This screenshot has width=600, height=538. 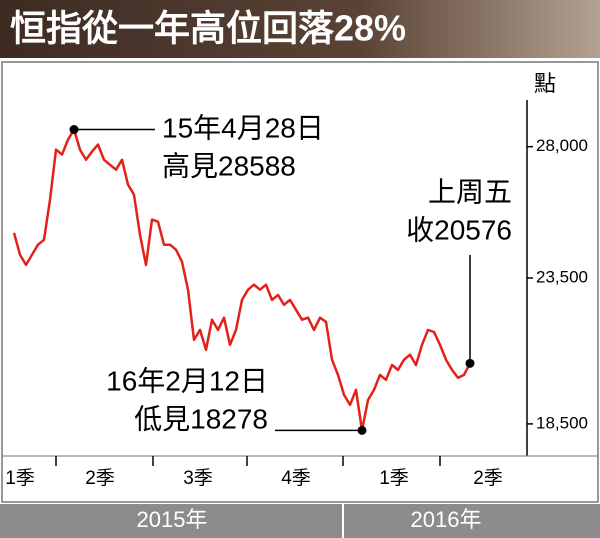 I want to click on title-bar, so click(x=300, y=29).